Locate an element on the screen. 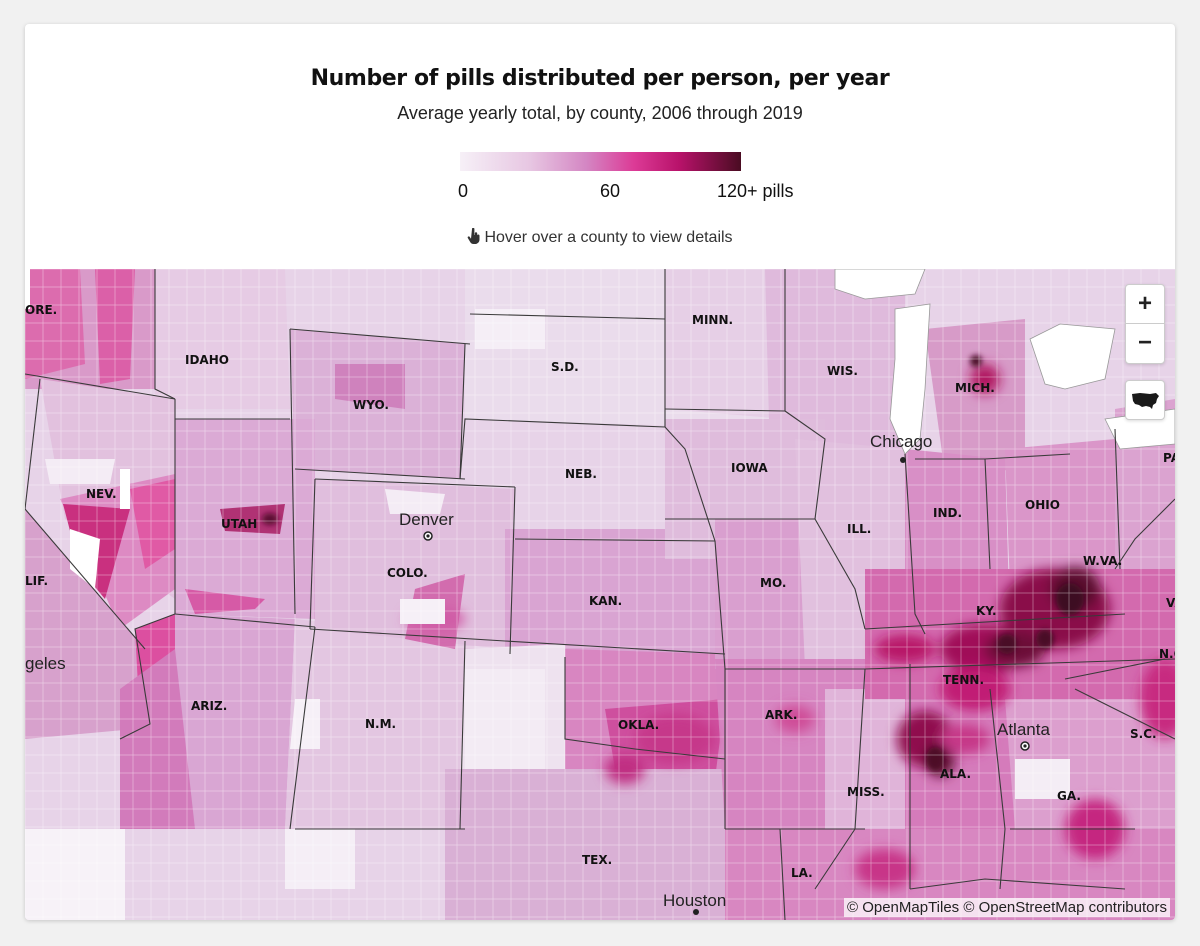  state-label: KAN. is located at coordinates (605, 601).